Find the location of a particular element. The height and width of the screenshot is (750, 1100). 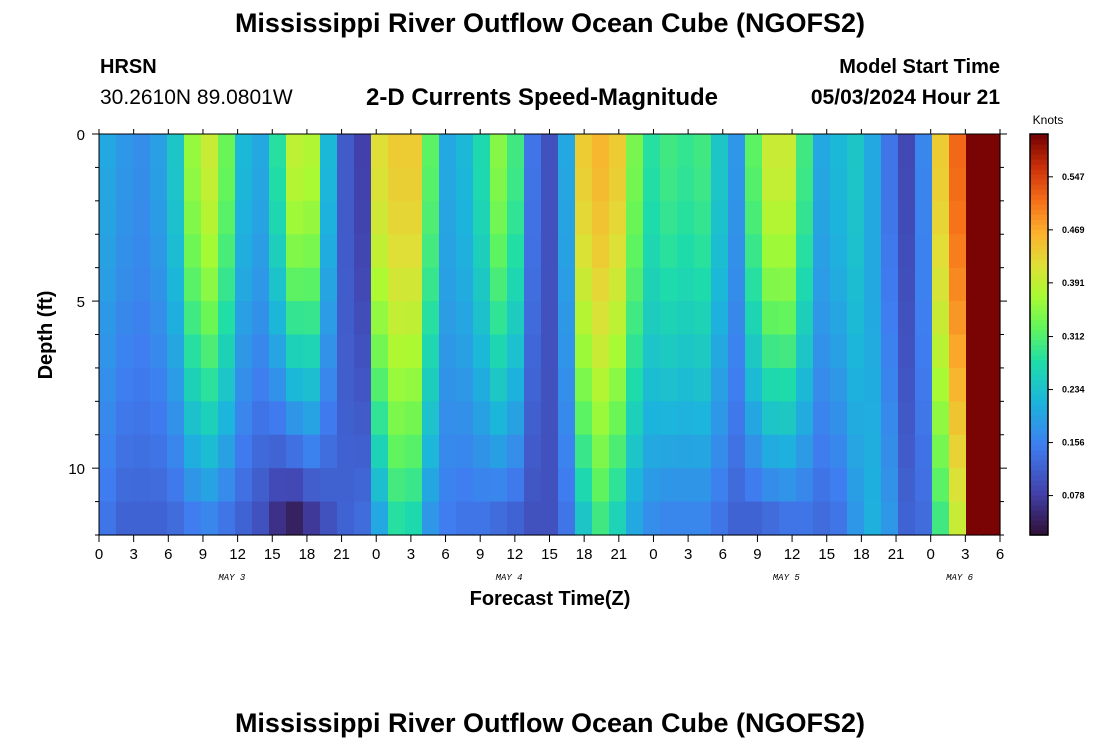

y-tick-label: 0 is located at coordinates (81, 135).